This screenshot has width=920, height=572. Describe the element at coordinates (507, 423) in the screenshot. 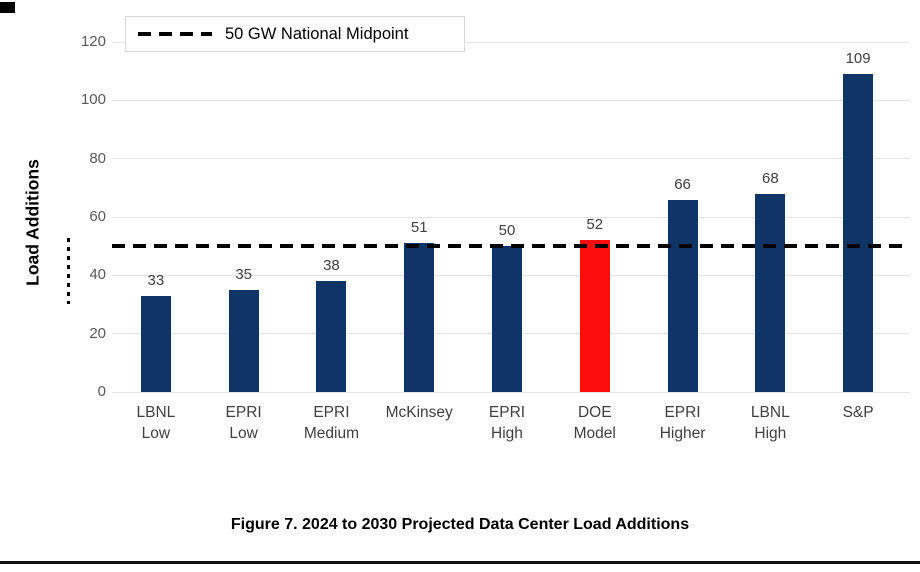

I see `x-axis-label: EPRI High` at that location.